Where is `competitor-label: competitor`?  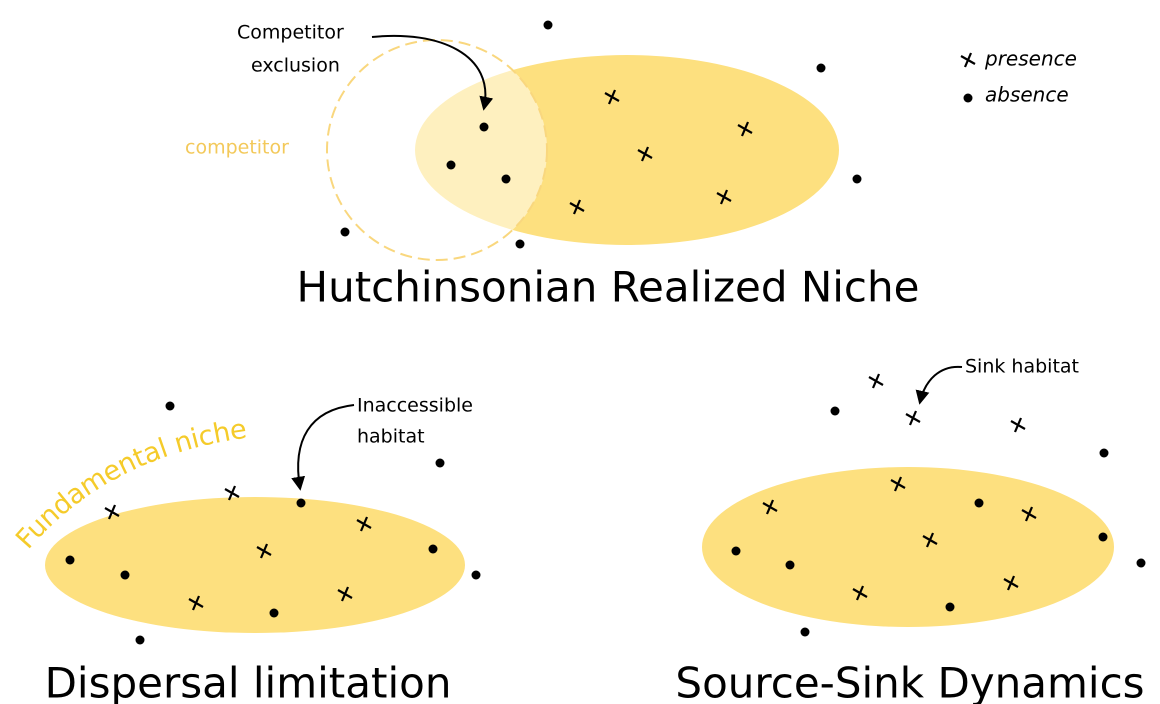
competitor-label: competitor is located at coordinates (237, 148).